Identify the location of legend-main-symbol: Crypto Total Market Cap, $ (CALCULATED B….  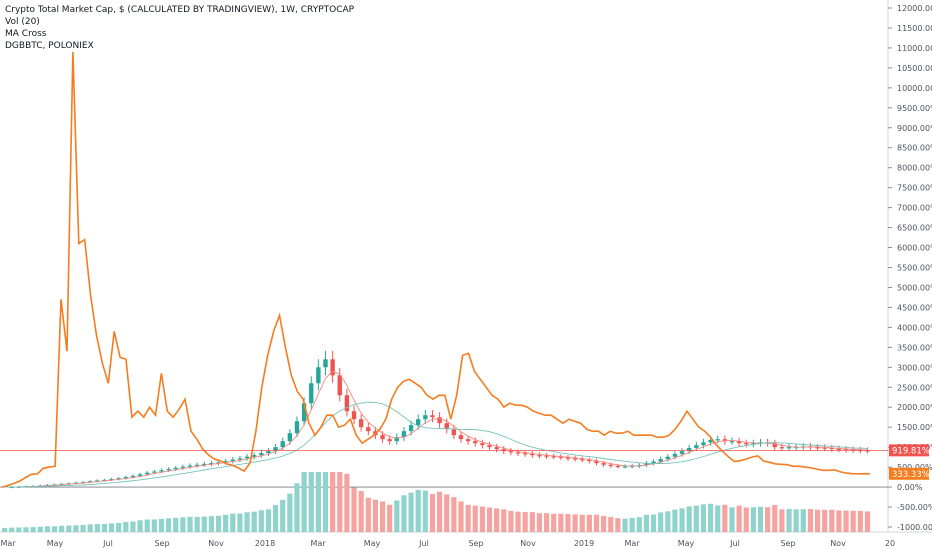
(180, 10).